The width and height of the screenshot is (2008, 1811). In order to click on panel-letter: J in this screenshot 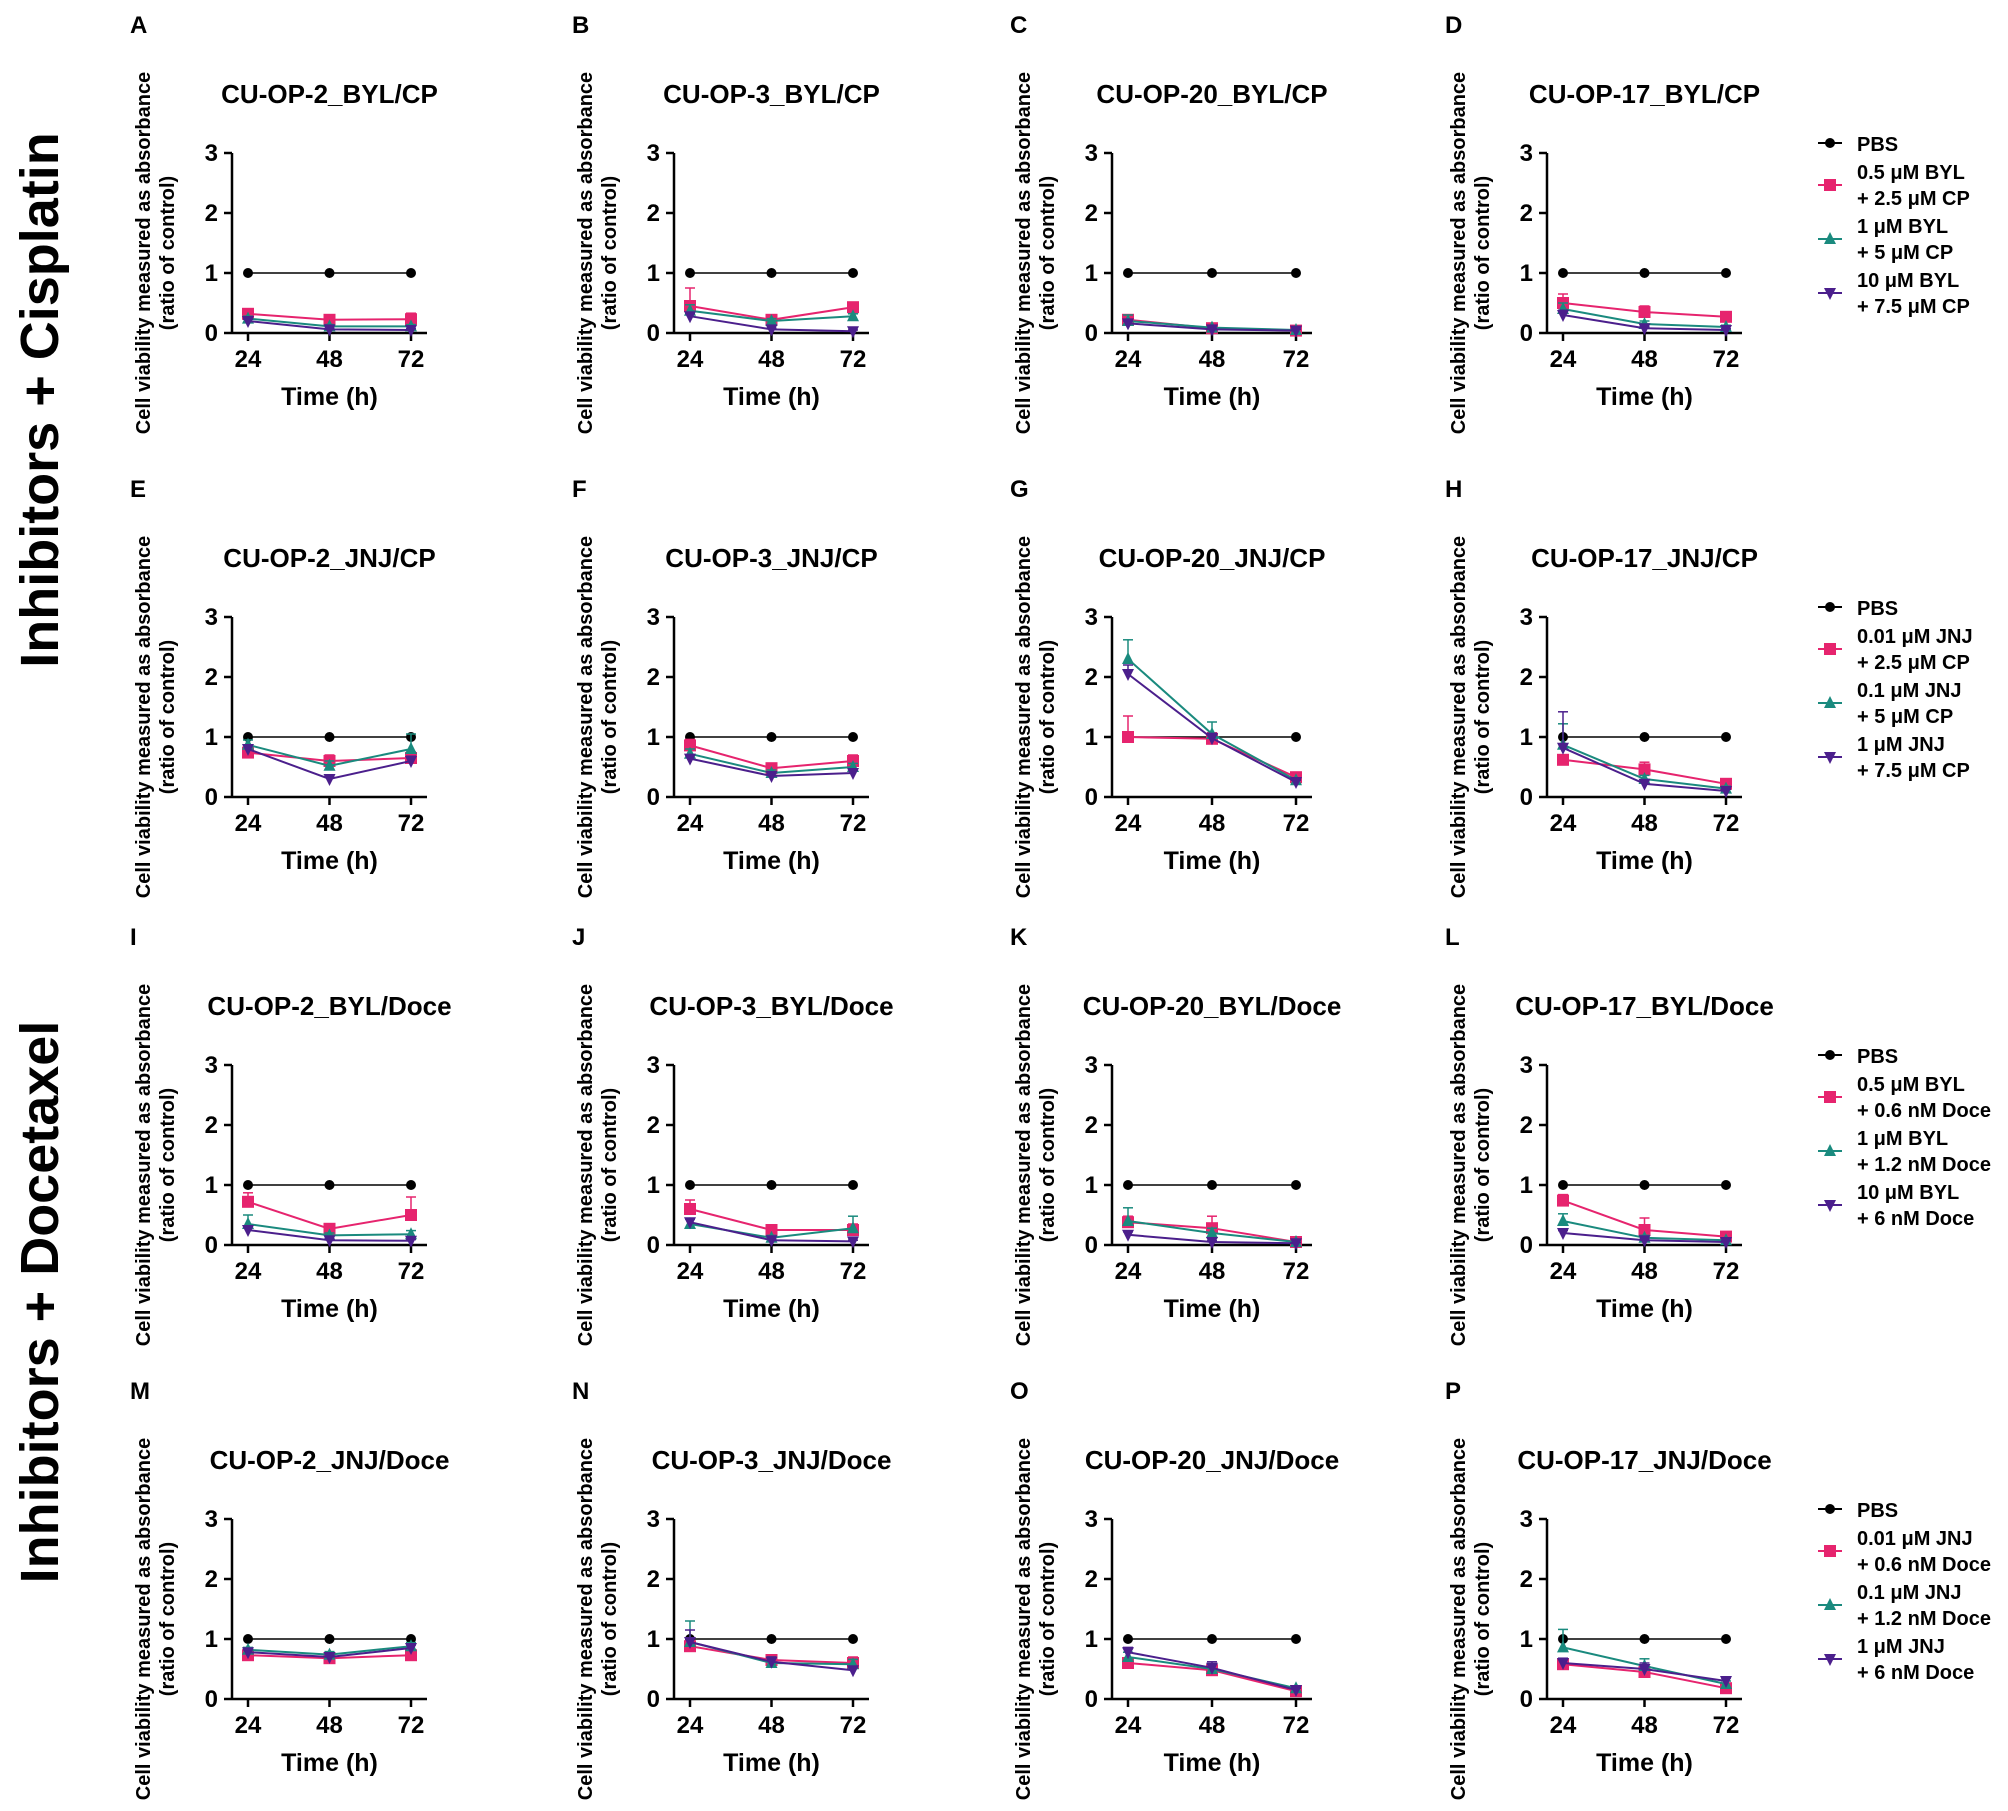, I will do `click(578, 937)`.